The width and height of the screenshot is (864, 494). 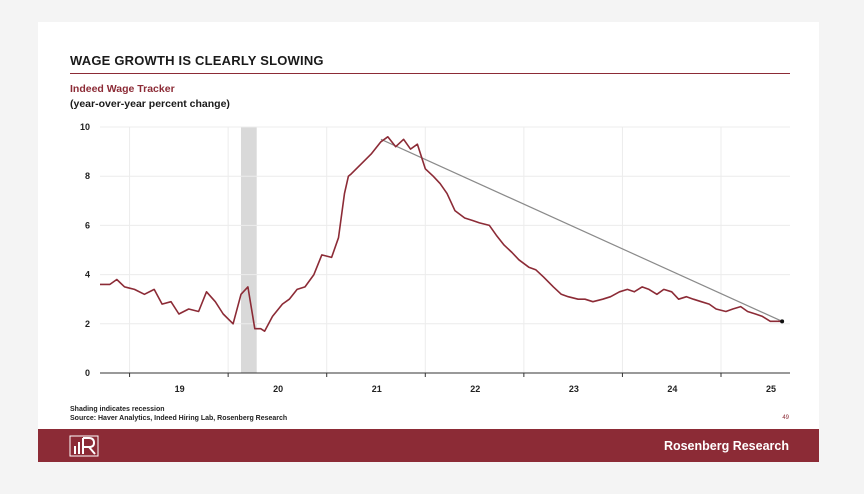 I want to click on title-rule, so click(x=430, y=73).